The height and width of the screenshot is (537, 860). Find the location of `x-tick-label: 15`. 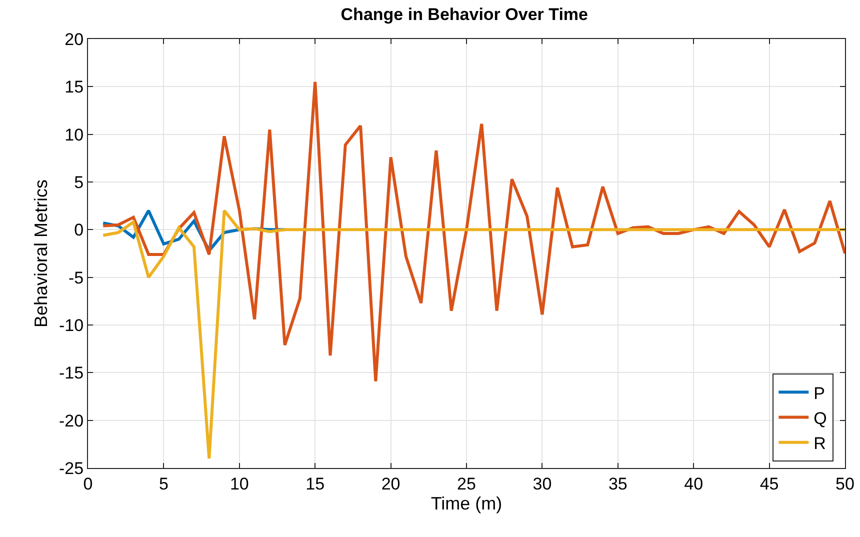

x-tick-label: 15 is located at coordinates (315, 484).